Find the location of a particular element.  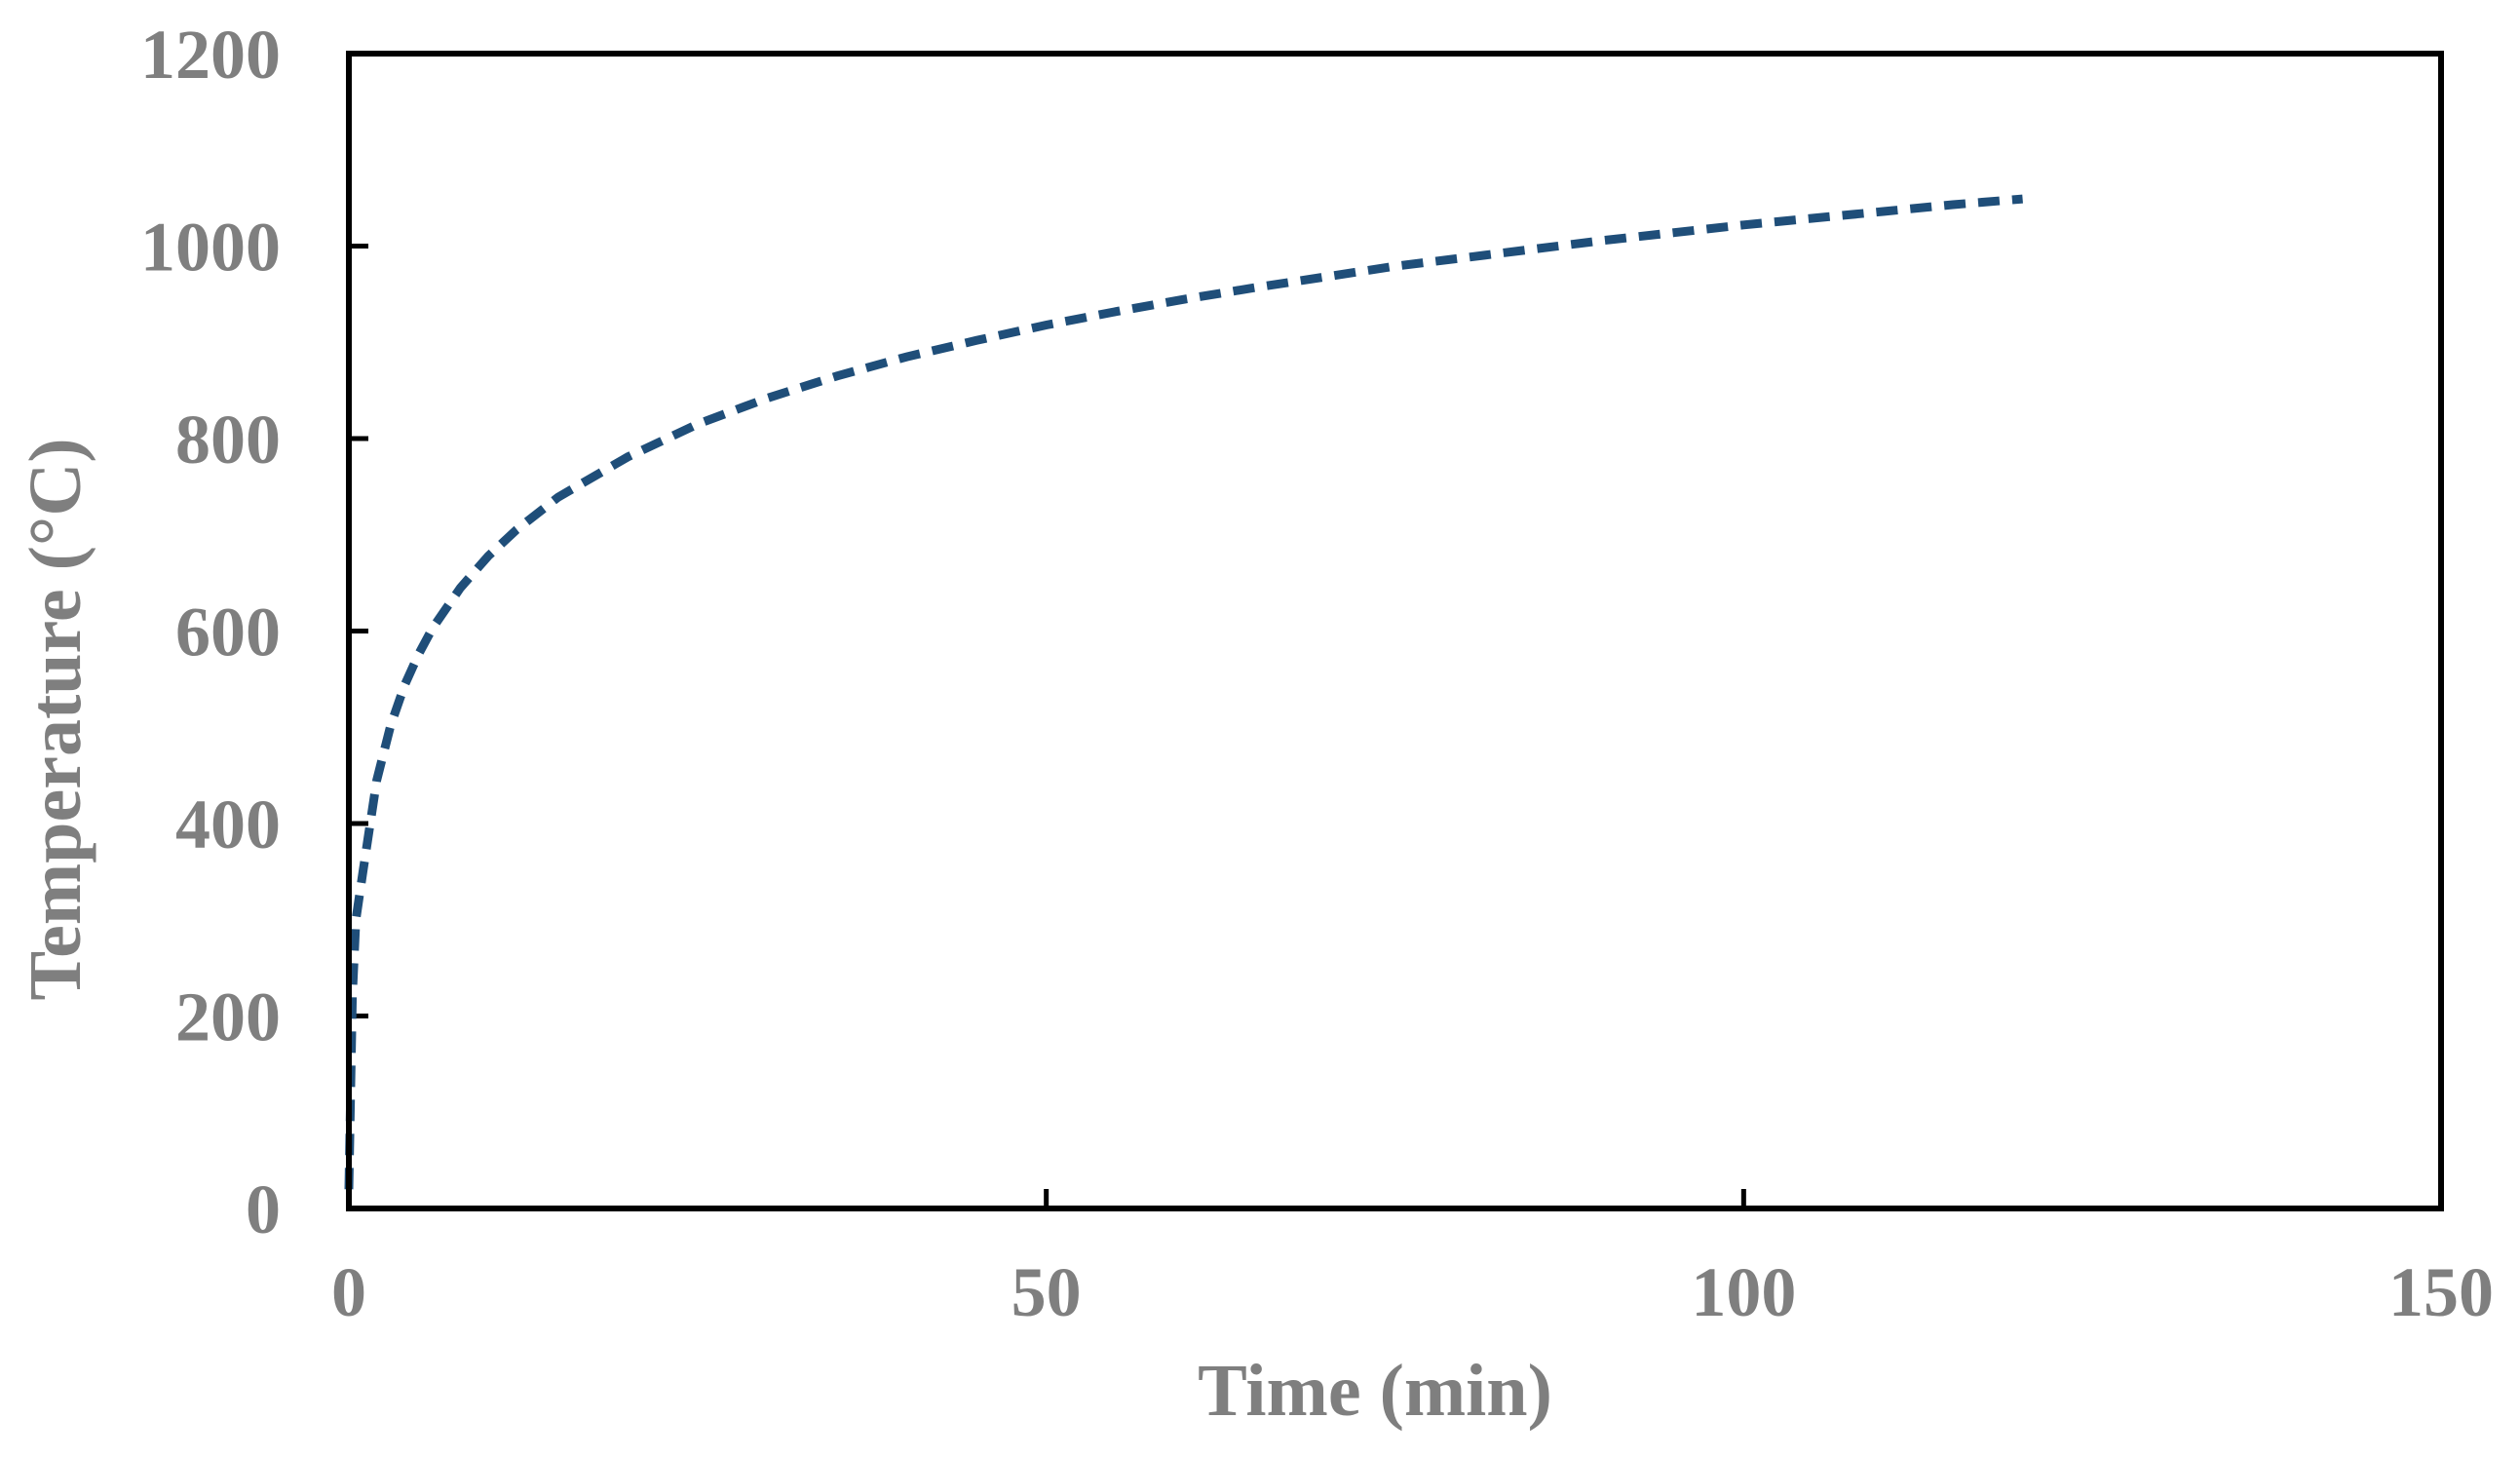

x-axis-title: Time (min) is located at coordinates (1375, 1391).